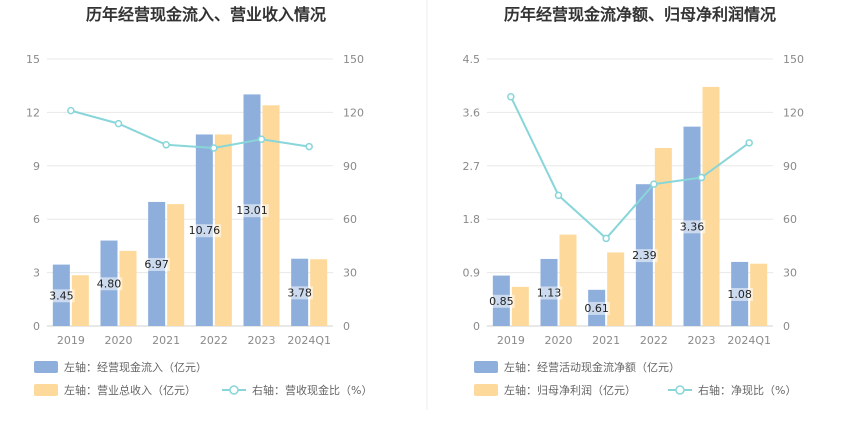  Describe the element at coordinates (472, 219) in the screenshot. I see `left-axis-tick-label: 1.8` at that location.